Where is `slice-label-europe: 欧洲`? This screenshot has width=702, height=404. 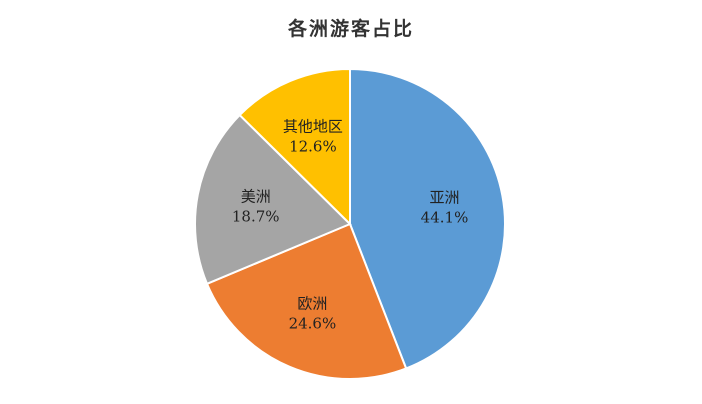 slice-label-europe: 欧洲 is located at coordinates (312, 303).